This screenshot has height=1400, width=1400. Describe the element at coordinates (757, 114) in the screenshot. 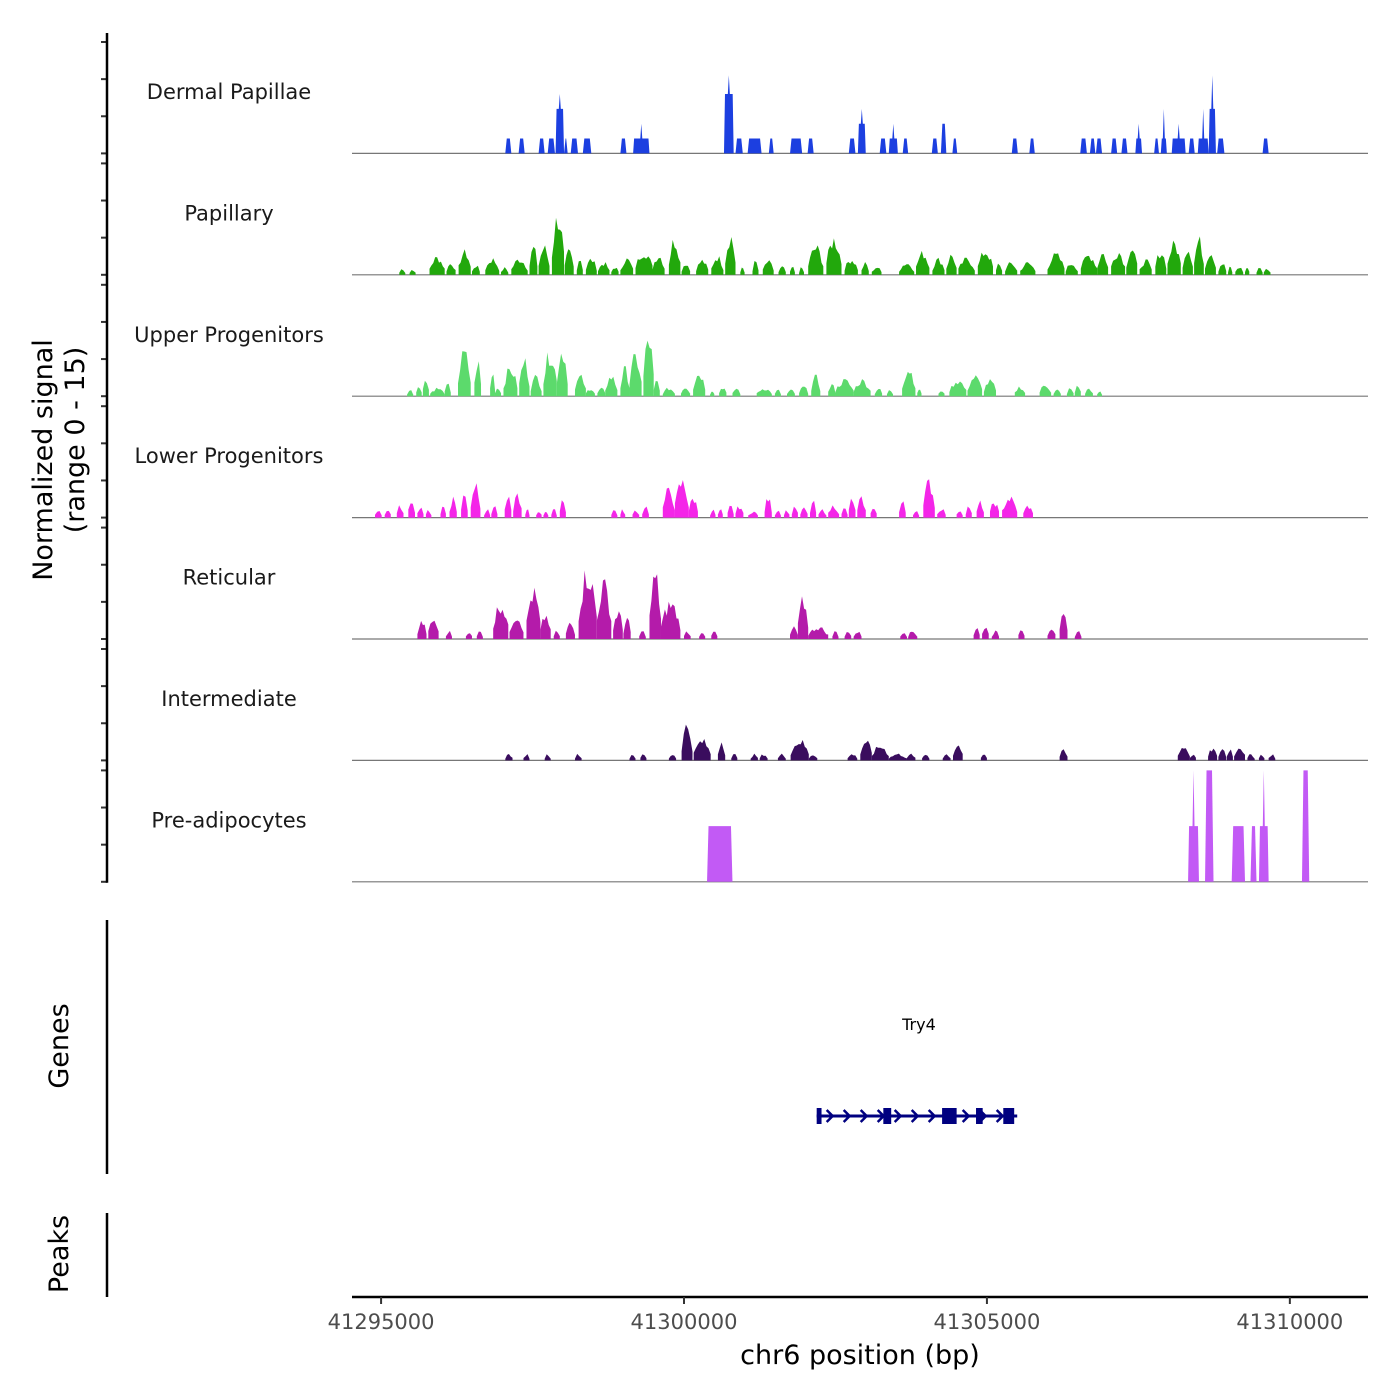

I see `track-dermal-papillae: Dermal Papillae` at that location.